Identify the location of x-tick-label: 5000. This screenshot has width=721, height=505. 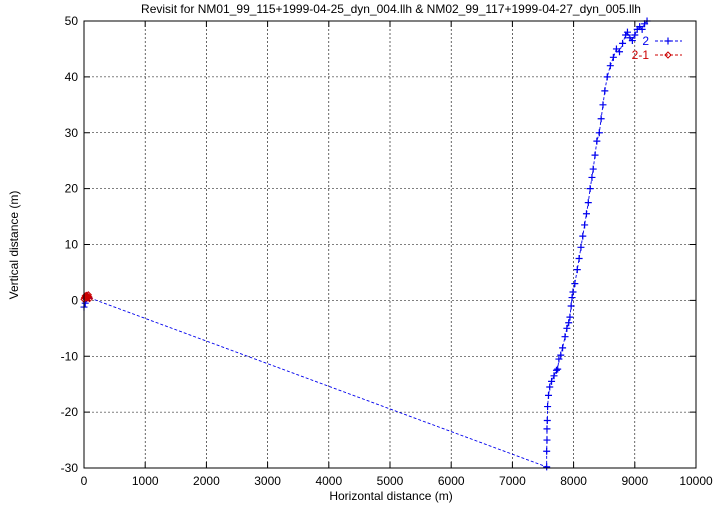
(390, 481).